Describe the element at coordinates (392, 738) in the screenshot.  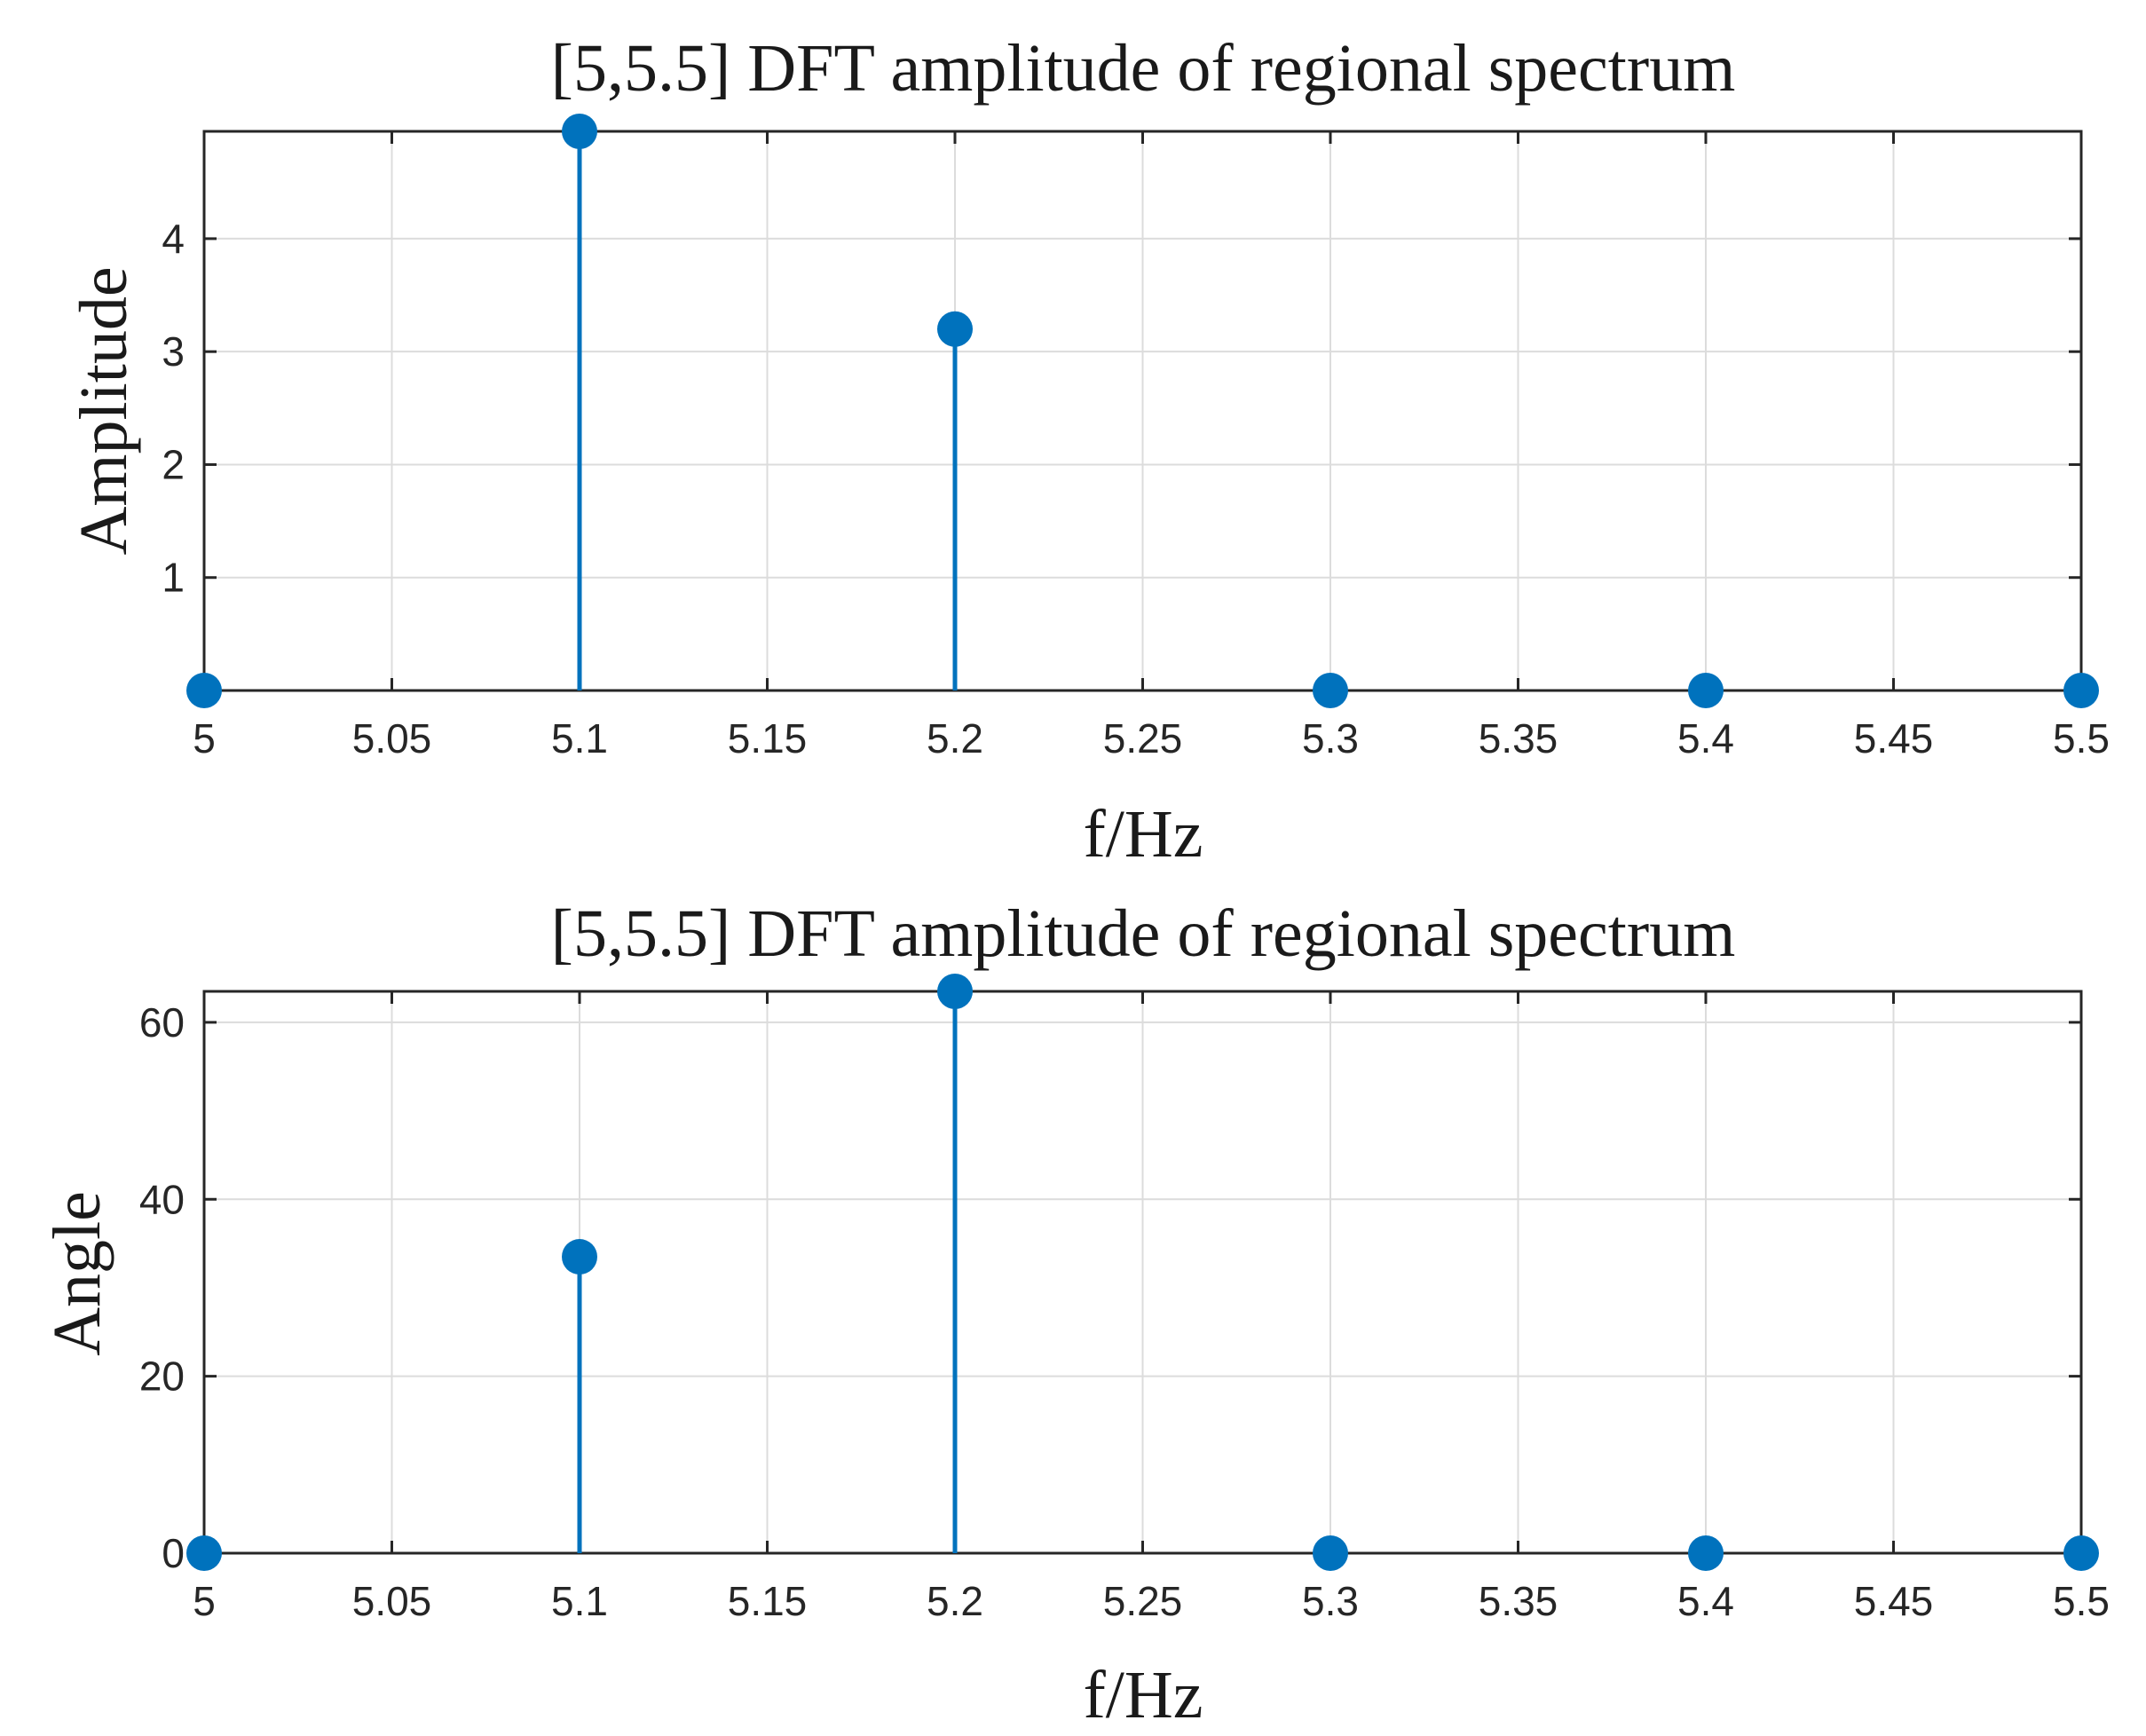
I see `amplitude-x-tick-label: 5.05` at that location.